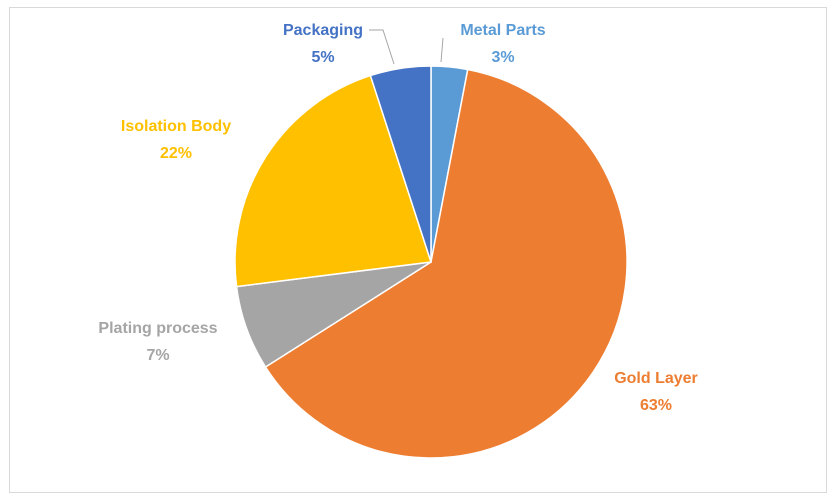 The width and height of the screenshot is (838, 502). Describe the element at coordinates (502, 30) in the screenshot. I see `label-metal-parts-name: Metal Parts` at that location.